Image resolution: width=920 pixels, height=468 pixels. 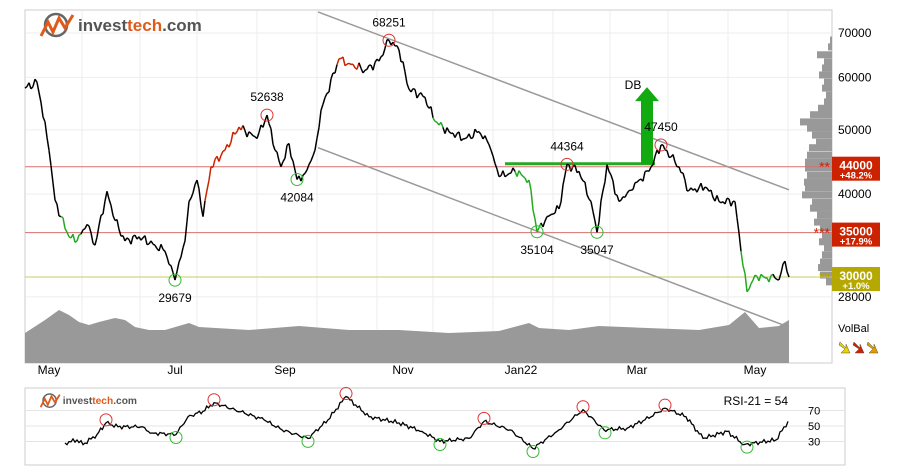 I want to click on rsi-logo: investtech.com, so click(x=88, y=400).